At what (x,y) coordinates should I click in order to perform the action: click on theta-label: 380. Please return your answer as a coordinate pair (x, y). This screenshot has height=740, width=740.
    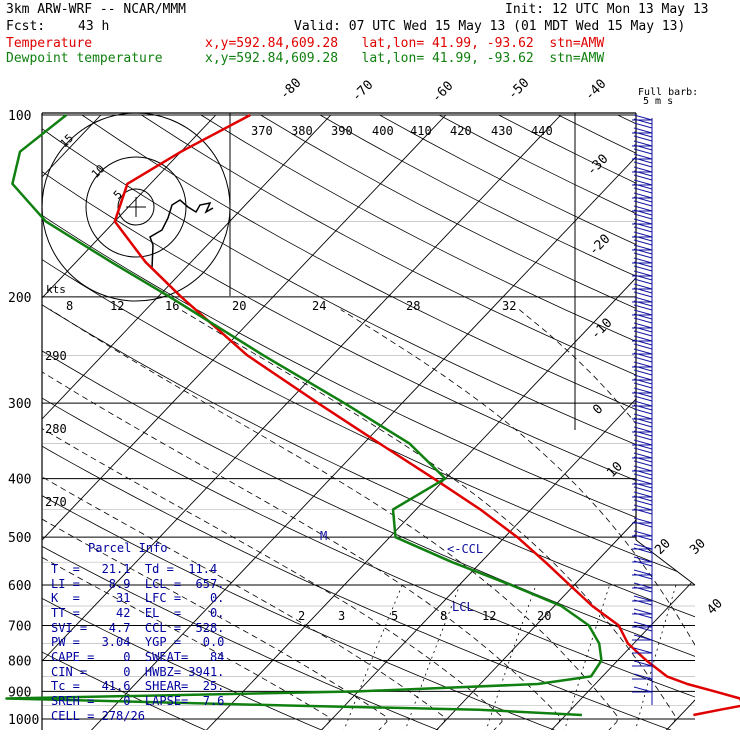
    Looking at the image, I should click on (302, 131).